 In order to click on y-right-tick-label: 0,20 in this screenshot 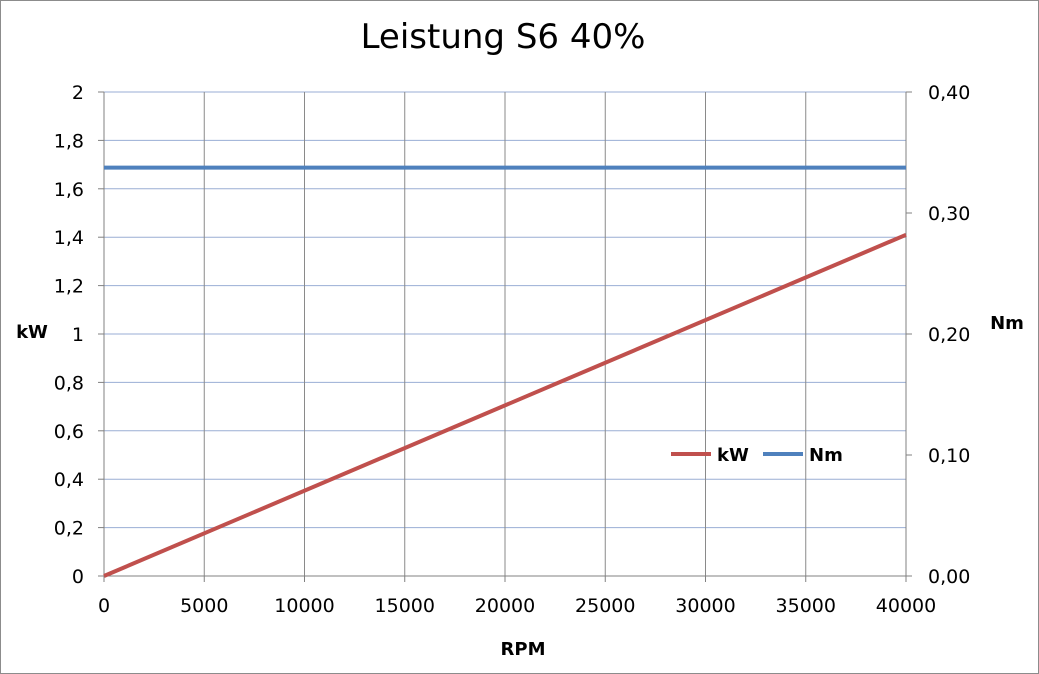, I will do `click(949, 335)`.